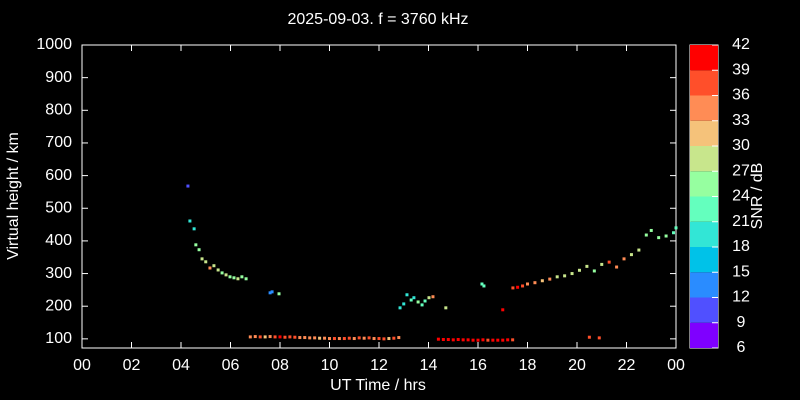  I want to click on colorbar-label: SNR / dB, so click(757, 196).